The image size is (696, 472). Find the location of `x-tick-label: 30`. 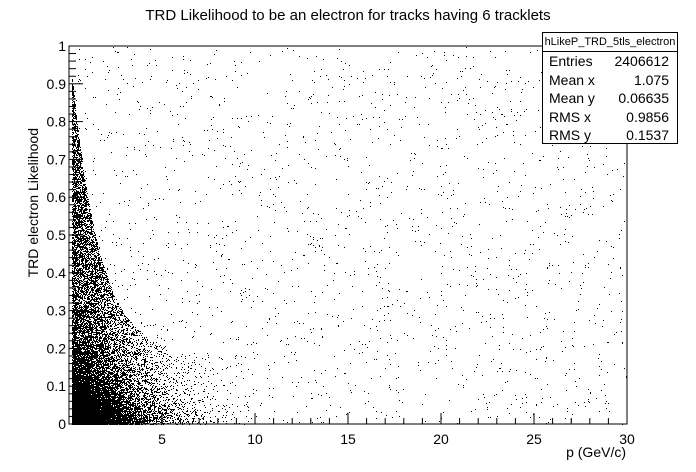

x-tick-label: 30 is located at coordinates (627, 439).